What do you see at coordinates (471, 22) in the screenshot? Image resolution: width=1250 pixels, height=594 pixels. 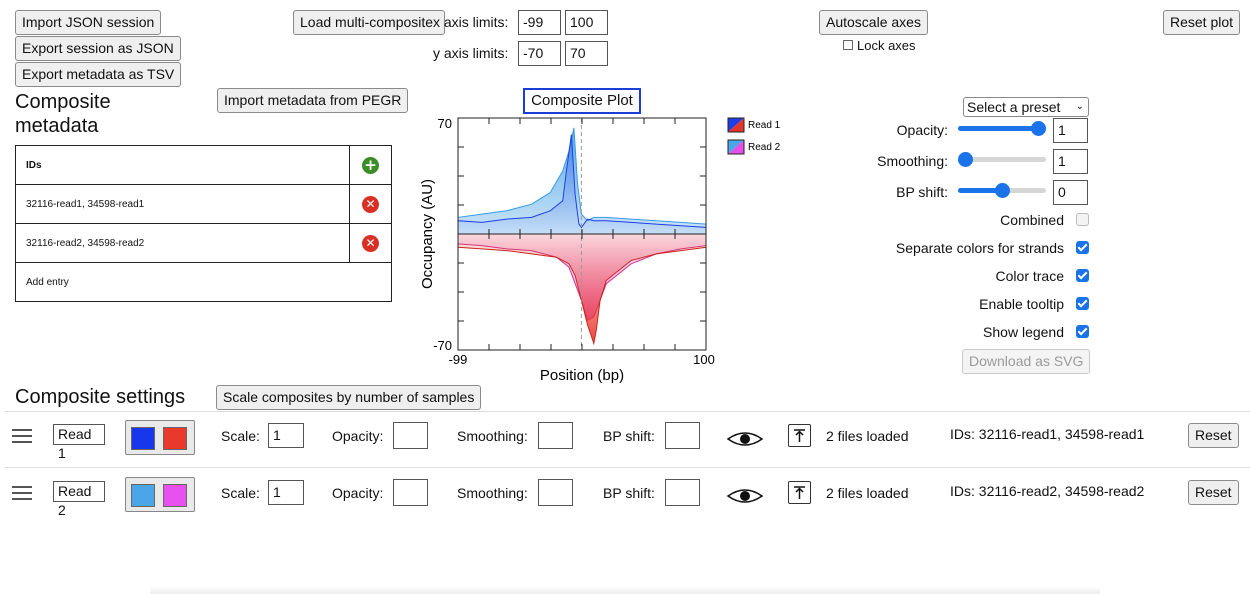 I see `x-axis-limits-label: x axis limits:` at bounding box center [471, 22].